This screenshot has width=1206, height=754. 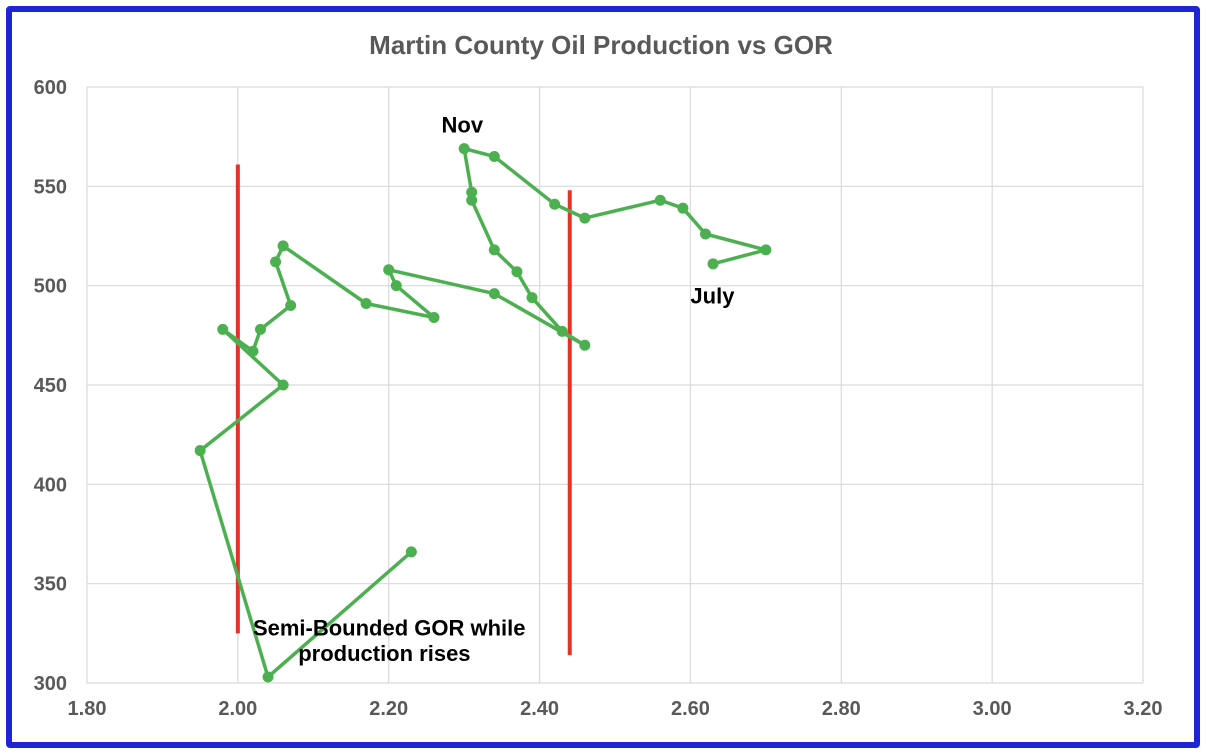 I want to click on annotation-label: Semi-Bounded GOR while, so click(x=389, y=627).